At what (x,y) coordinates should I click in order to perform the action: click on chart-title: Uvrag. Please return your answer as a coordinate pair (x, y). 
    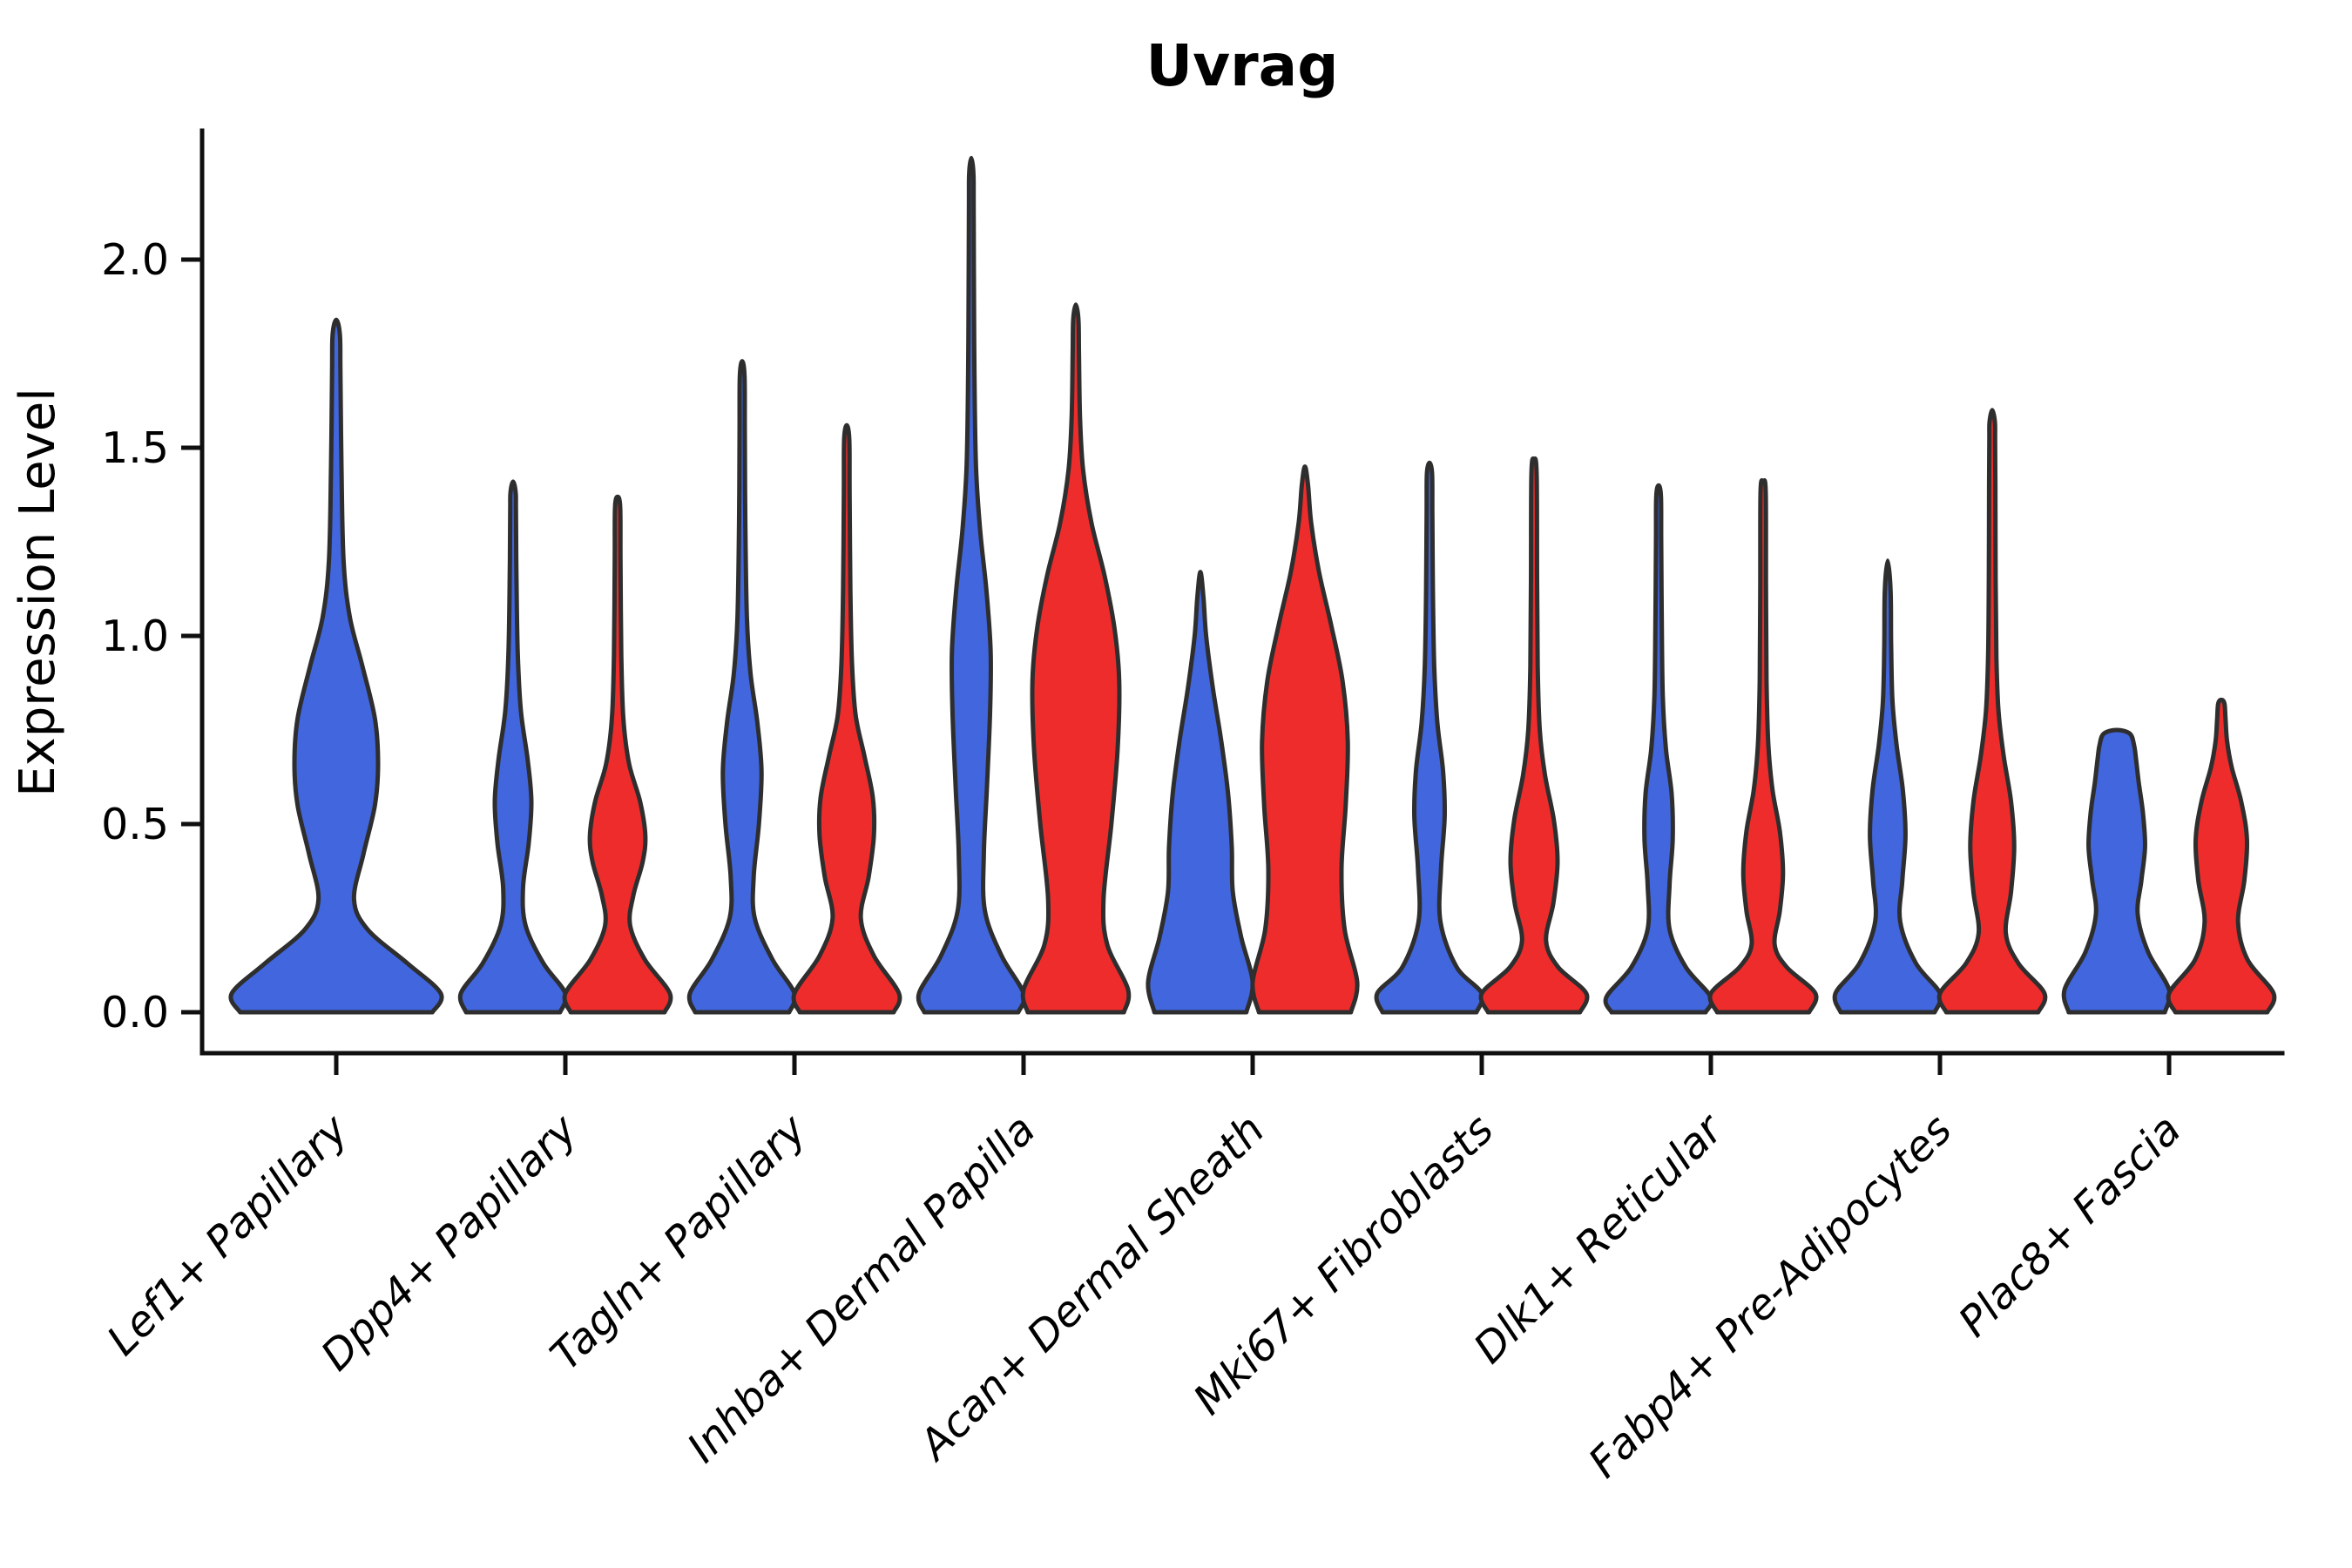
    Looking at the image, I should click on (1242, 66).